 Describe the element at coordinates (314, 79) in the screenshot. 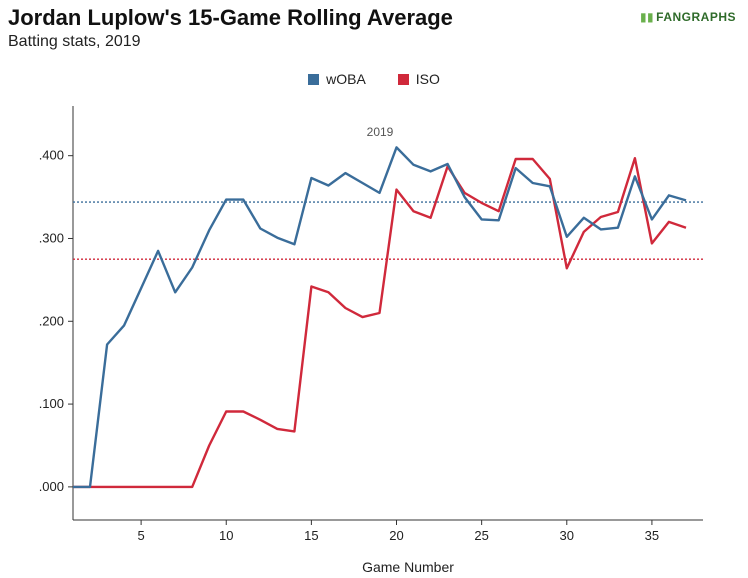

I see `legend-swatch-woba` at that location.